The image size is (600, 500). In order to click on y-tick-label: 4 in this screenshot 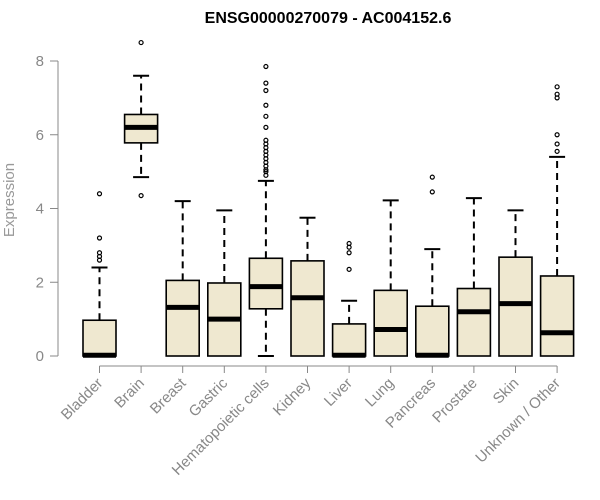, I will do `click(40, 209)`.